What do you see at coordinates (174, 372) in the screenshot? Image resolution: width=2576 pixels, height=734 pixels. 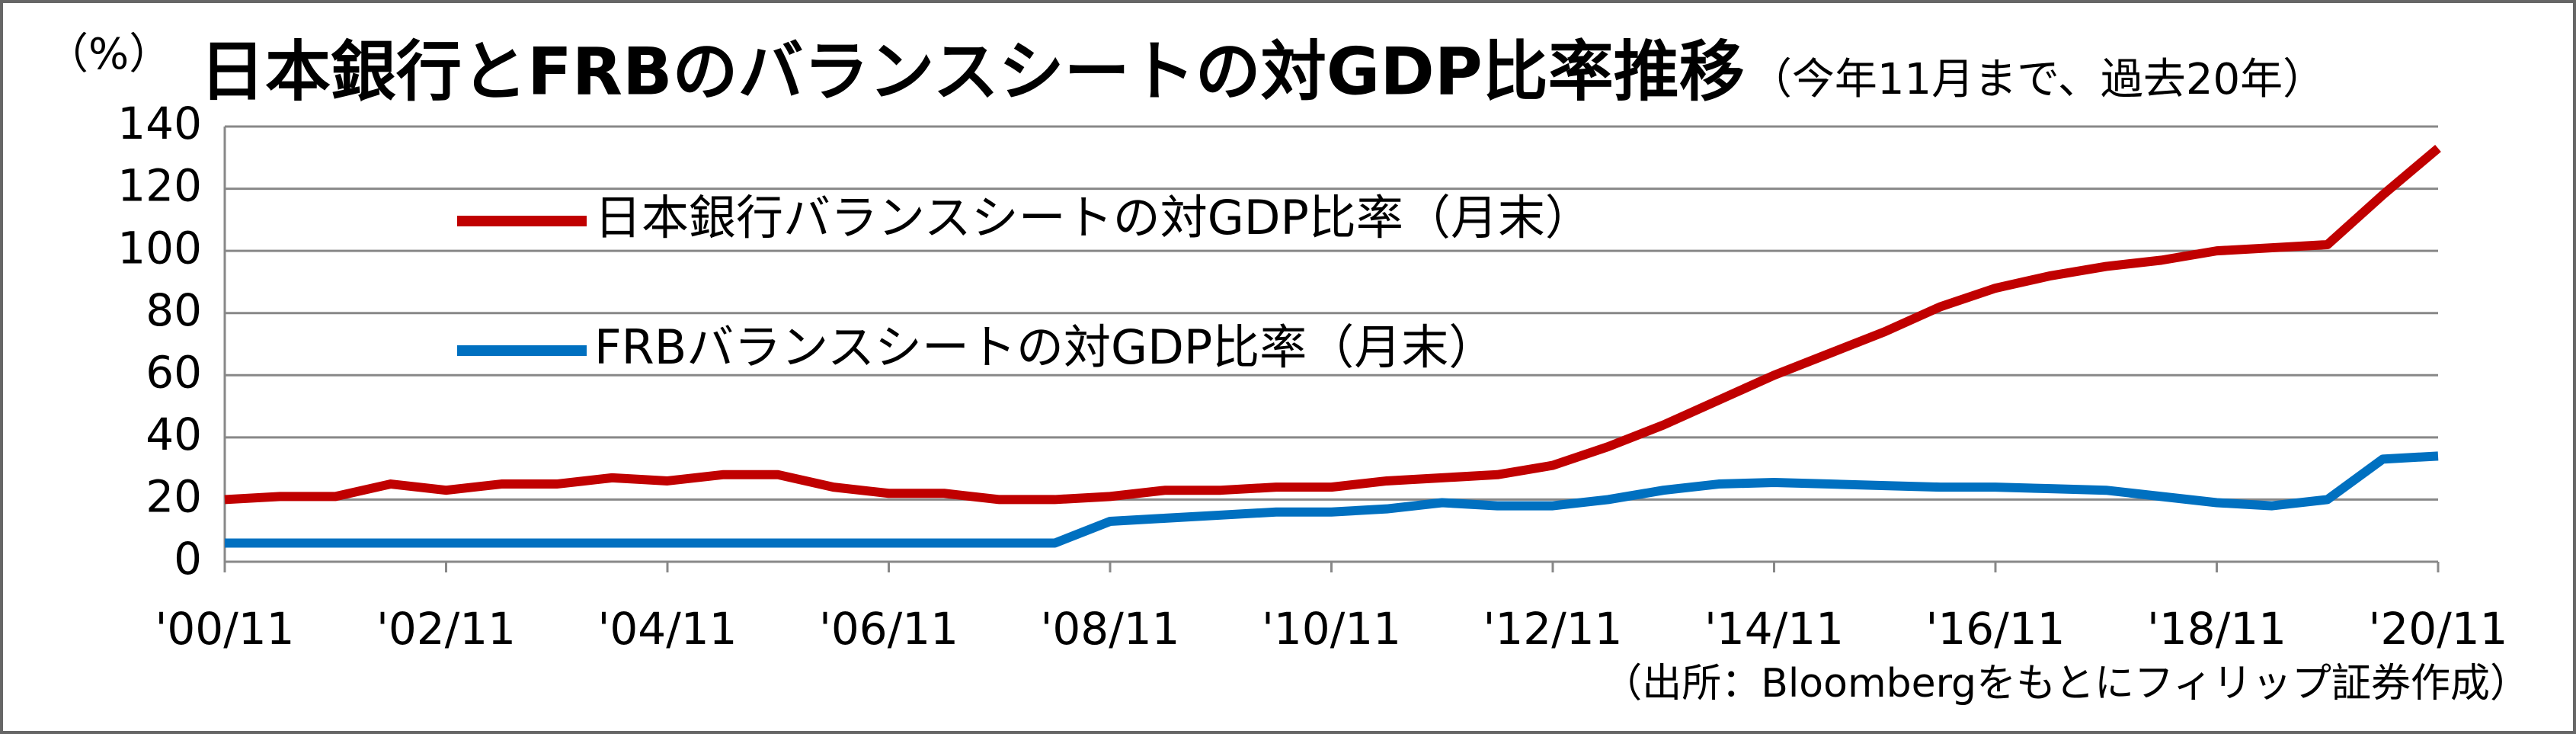 I see `y-tick-label: 60` at bounding box center [174, 372].